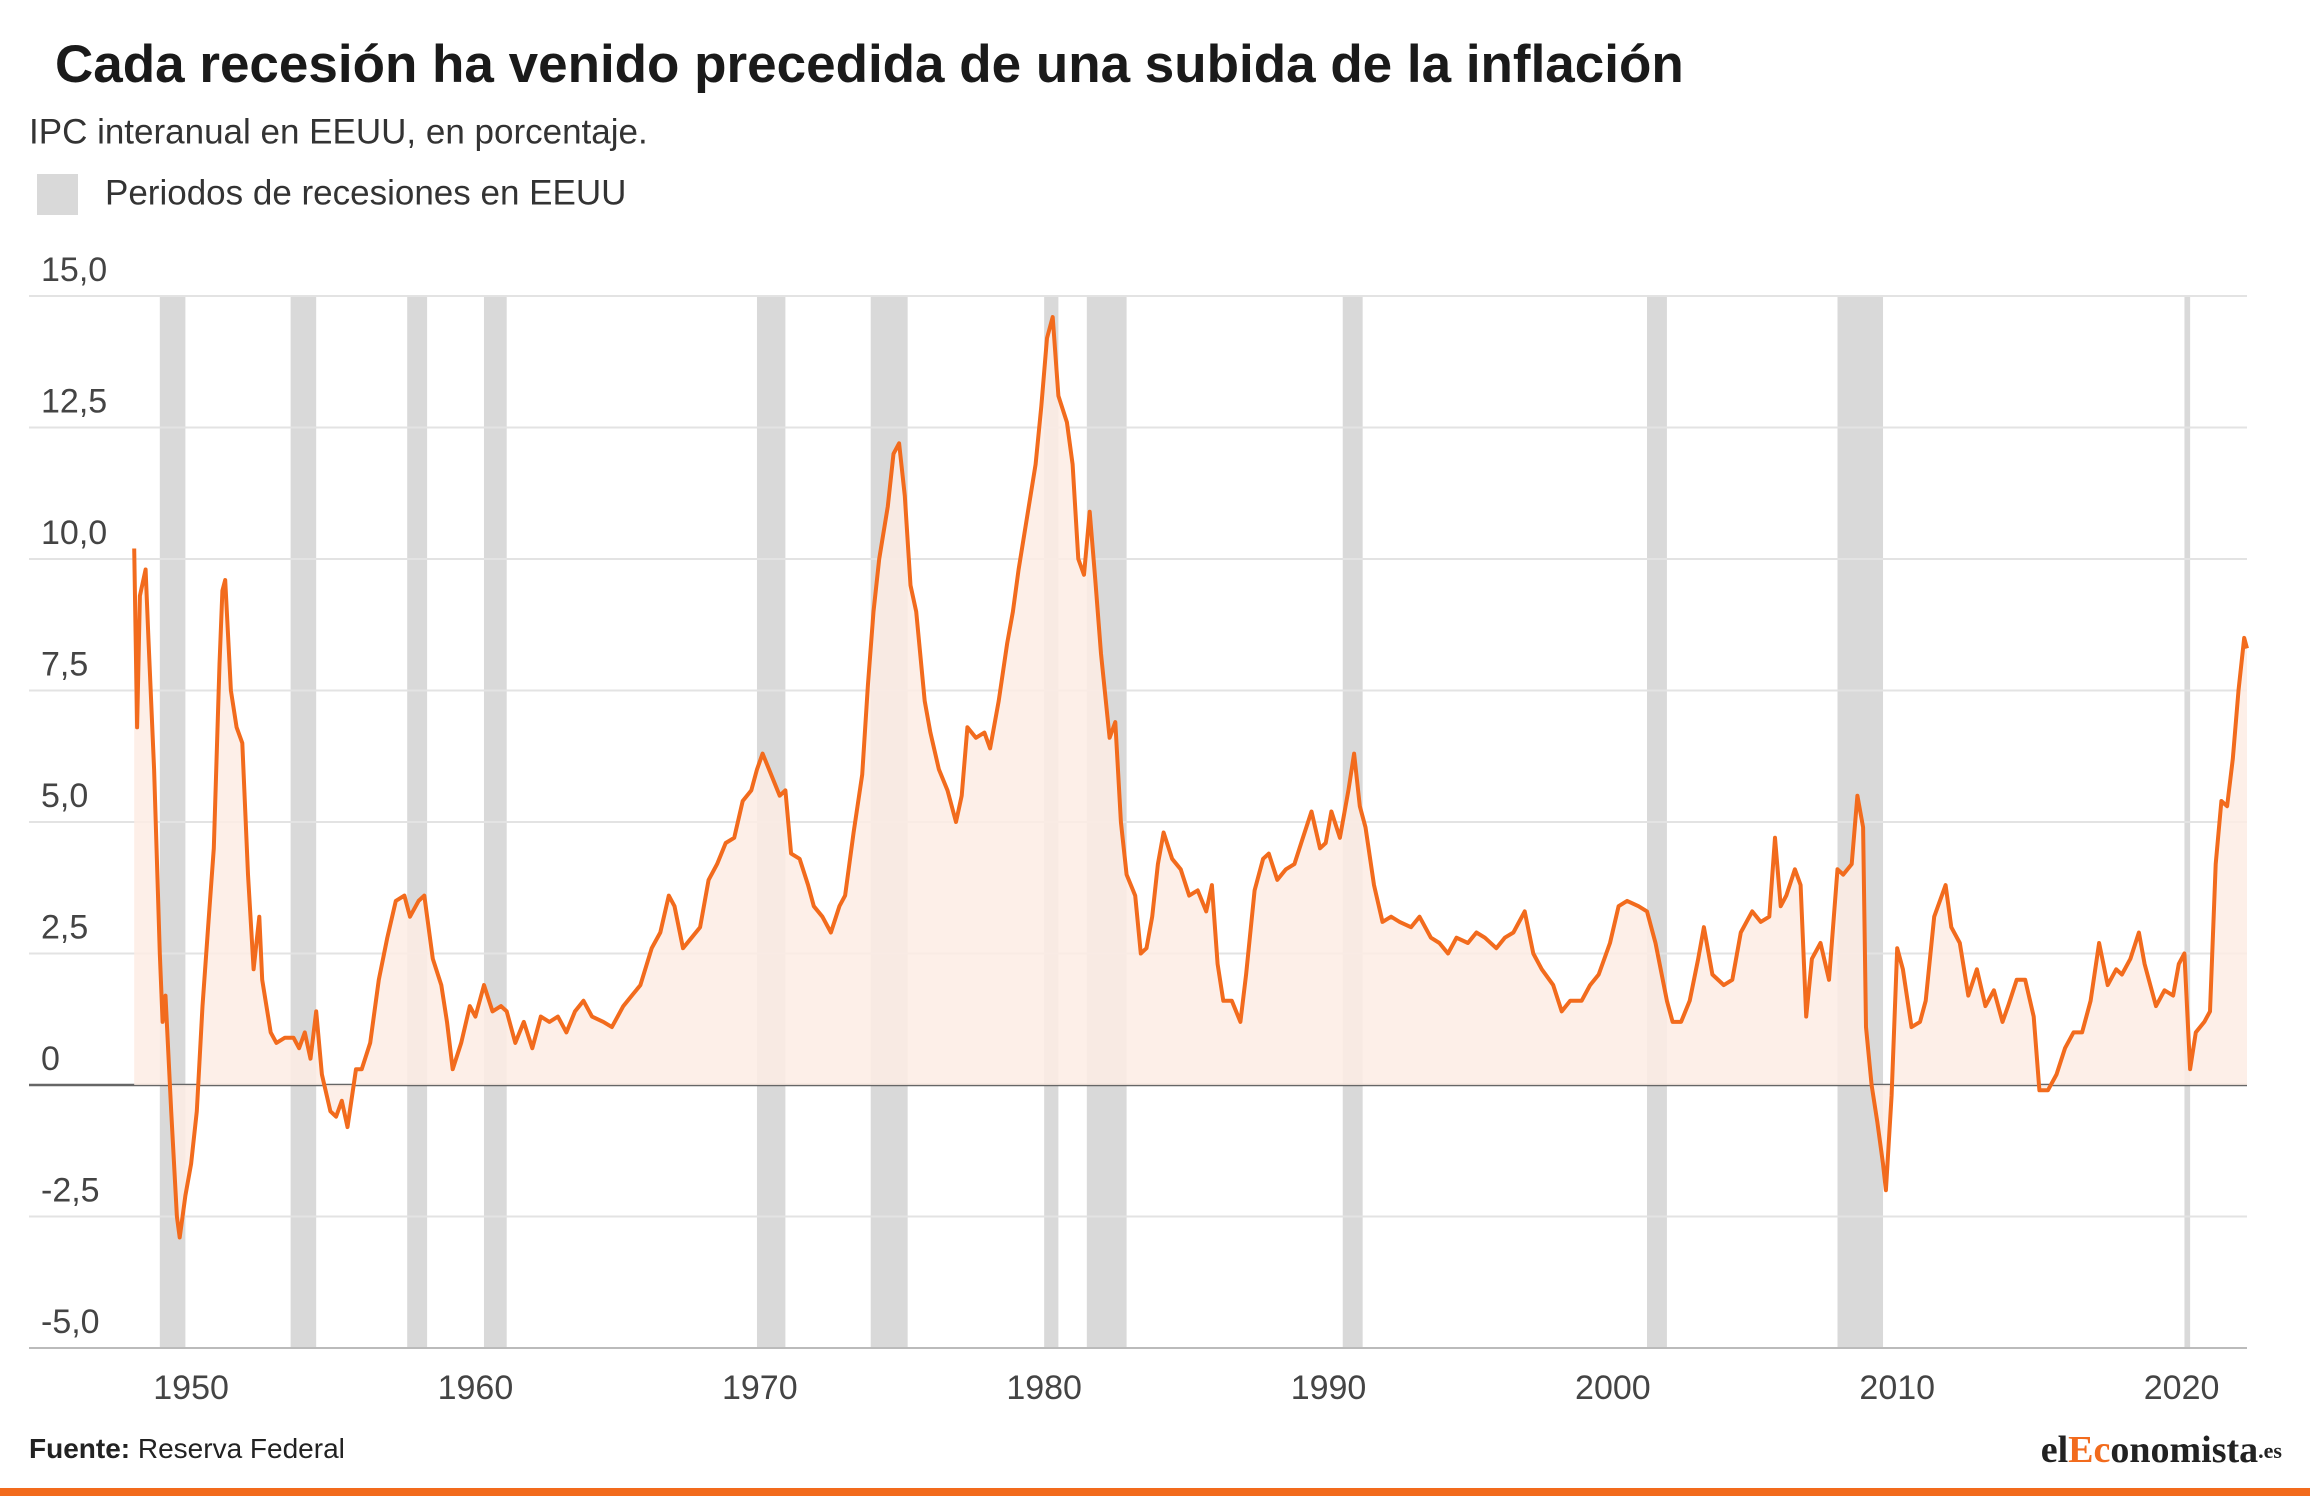 This screenshot has height=1500, width=2310. I want to click on logo: elEconomista.es, so click(2162, 1450).